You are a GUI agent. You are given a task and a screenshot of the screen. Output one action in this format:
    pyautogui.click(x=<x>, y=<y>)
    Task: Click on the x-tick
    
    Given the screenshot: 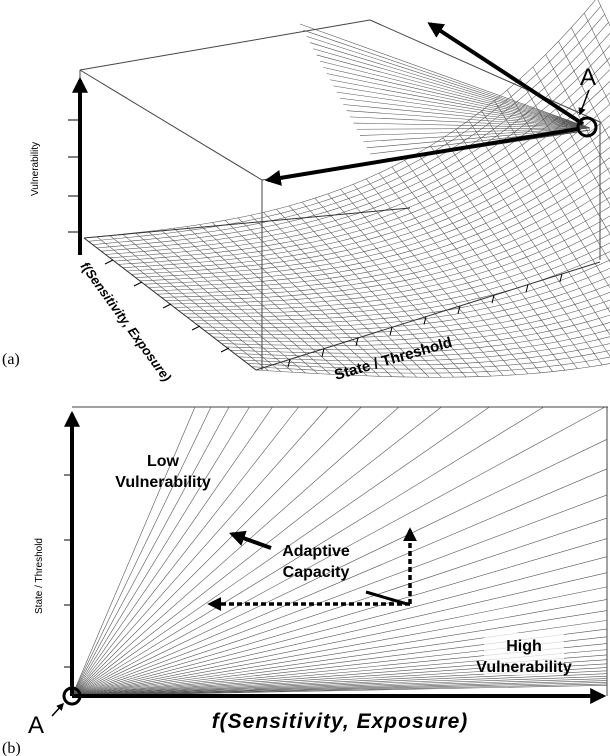 What is the action you would take?
    pyautogui.click(x=391, y=331)
    